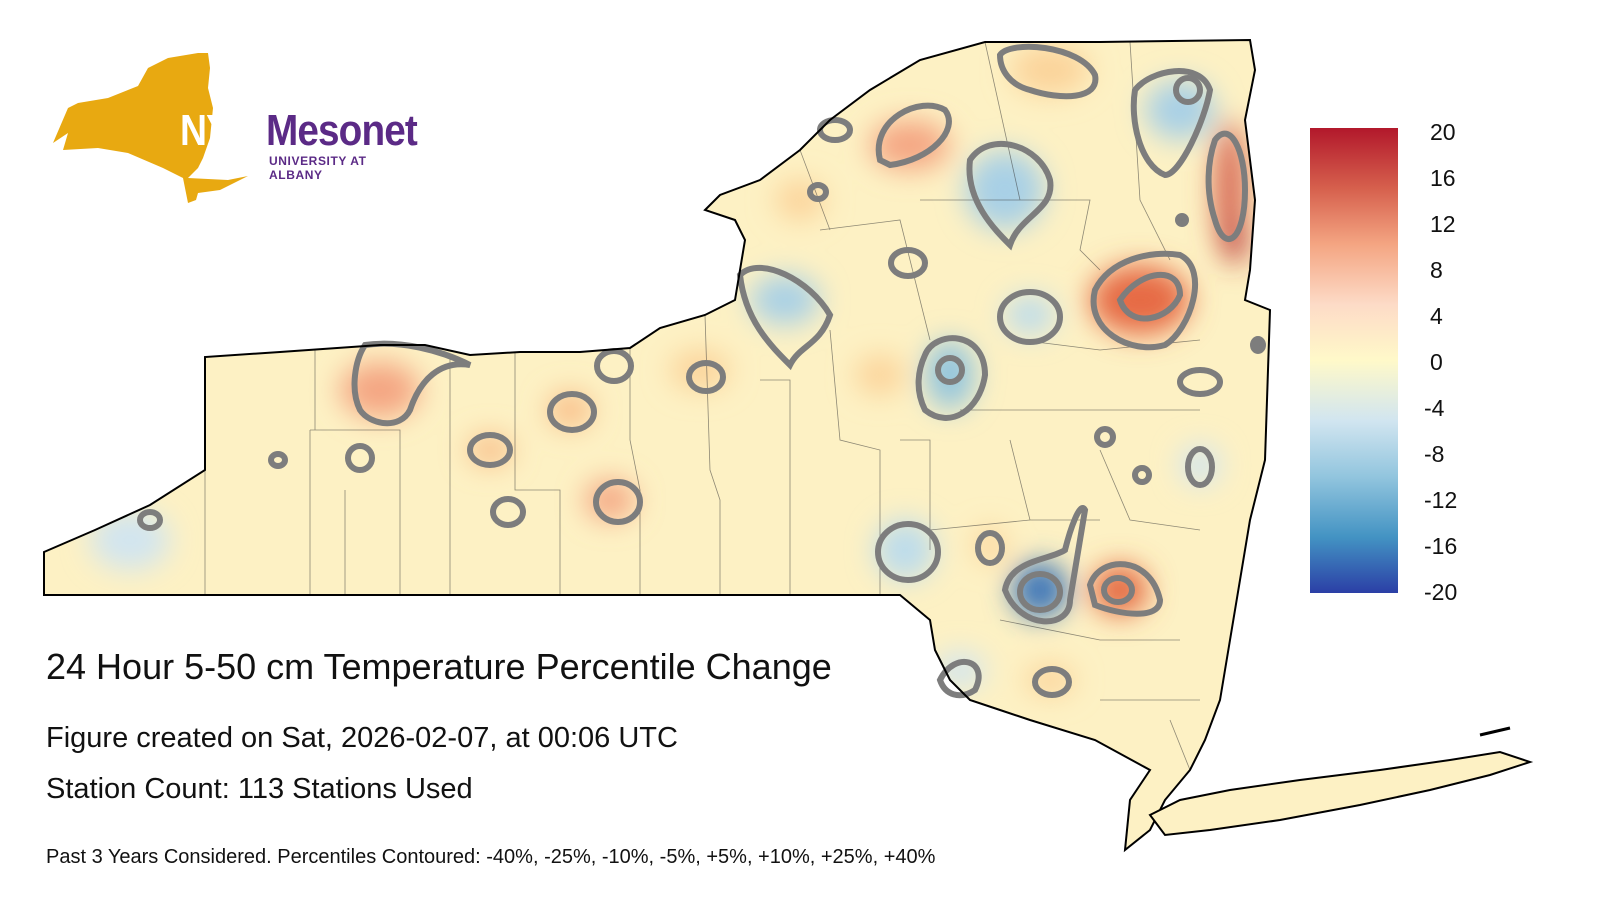  What do you see at coordinates (1436, 270) in the screenshot?
I see `colorbar-tick-label: 8` at bounding box center [1436, 270].